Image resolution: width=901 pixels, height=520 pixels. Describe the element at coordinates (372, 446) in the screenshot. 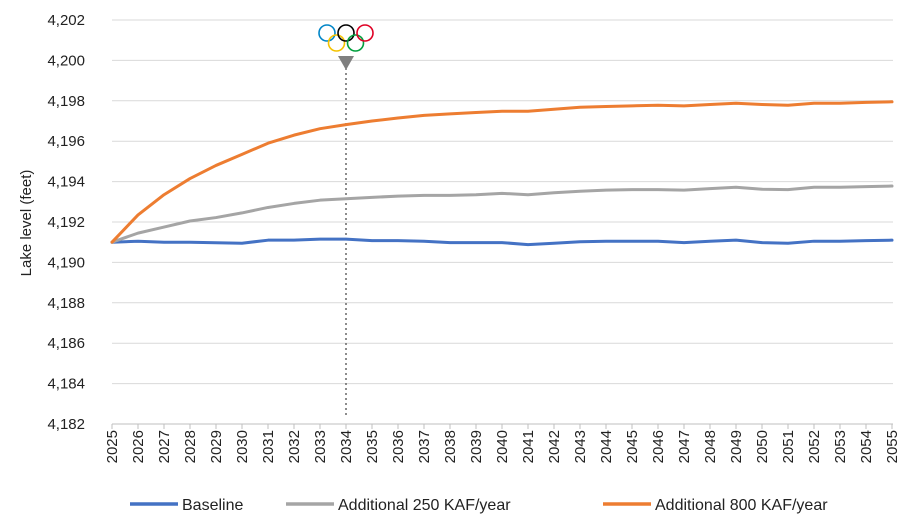

I see `x-tick-label: 2035` at that location.